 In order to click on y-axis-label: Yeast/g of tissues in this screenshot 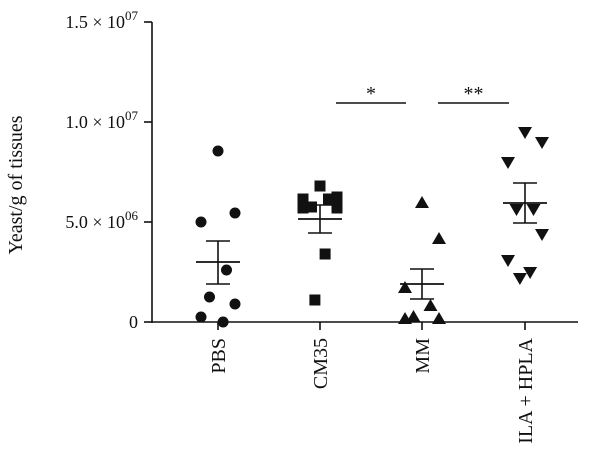, I will do `click(16, 184)`.